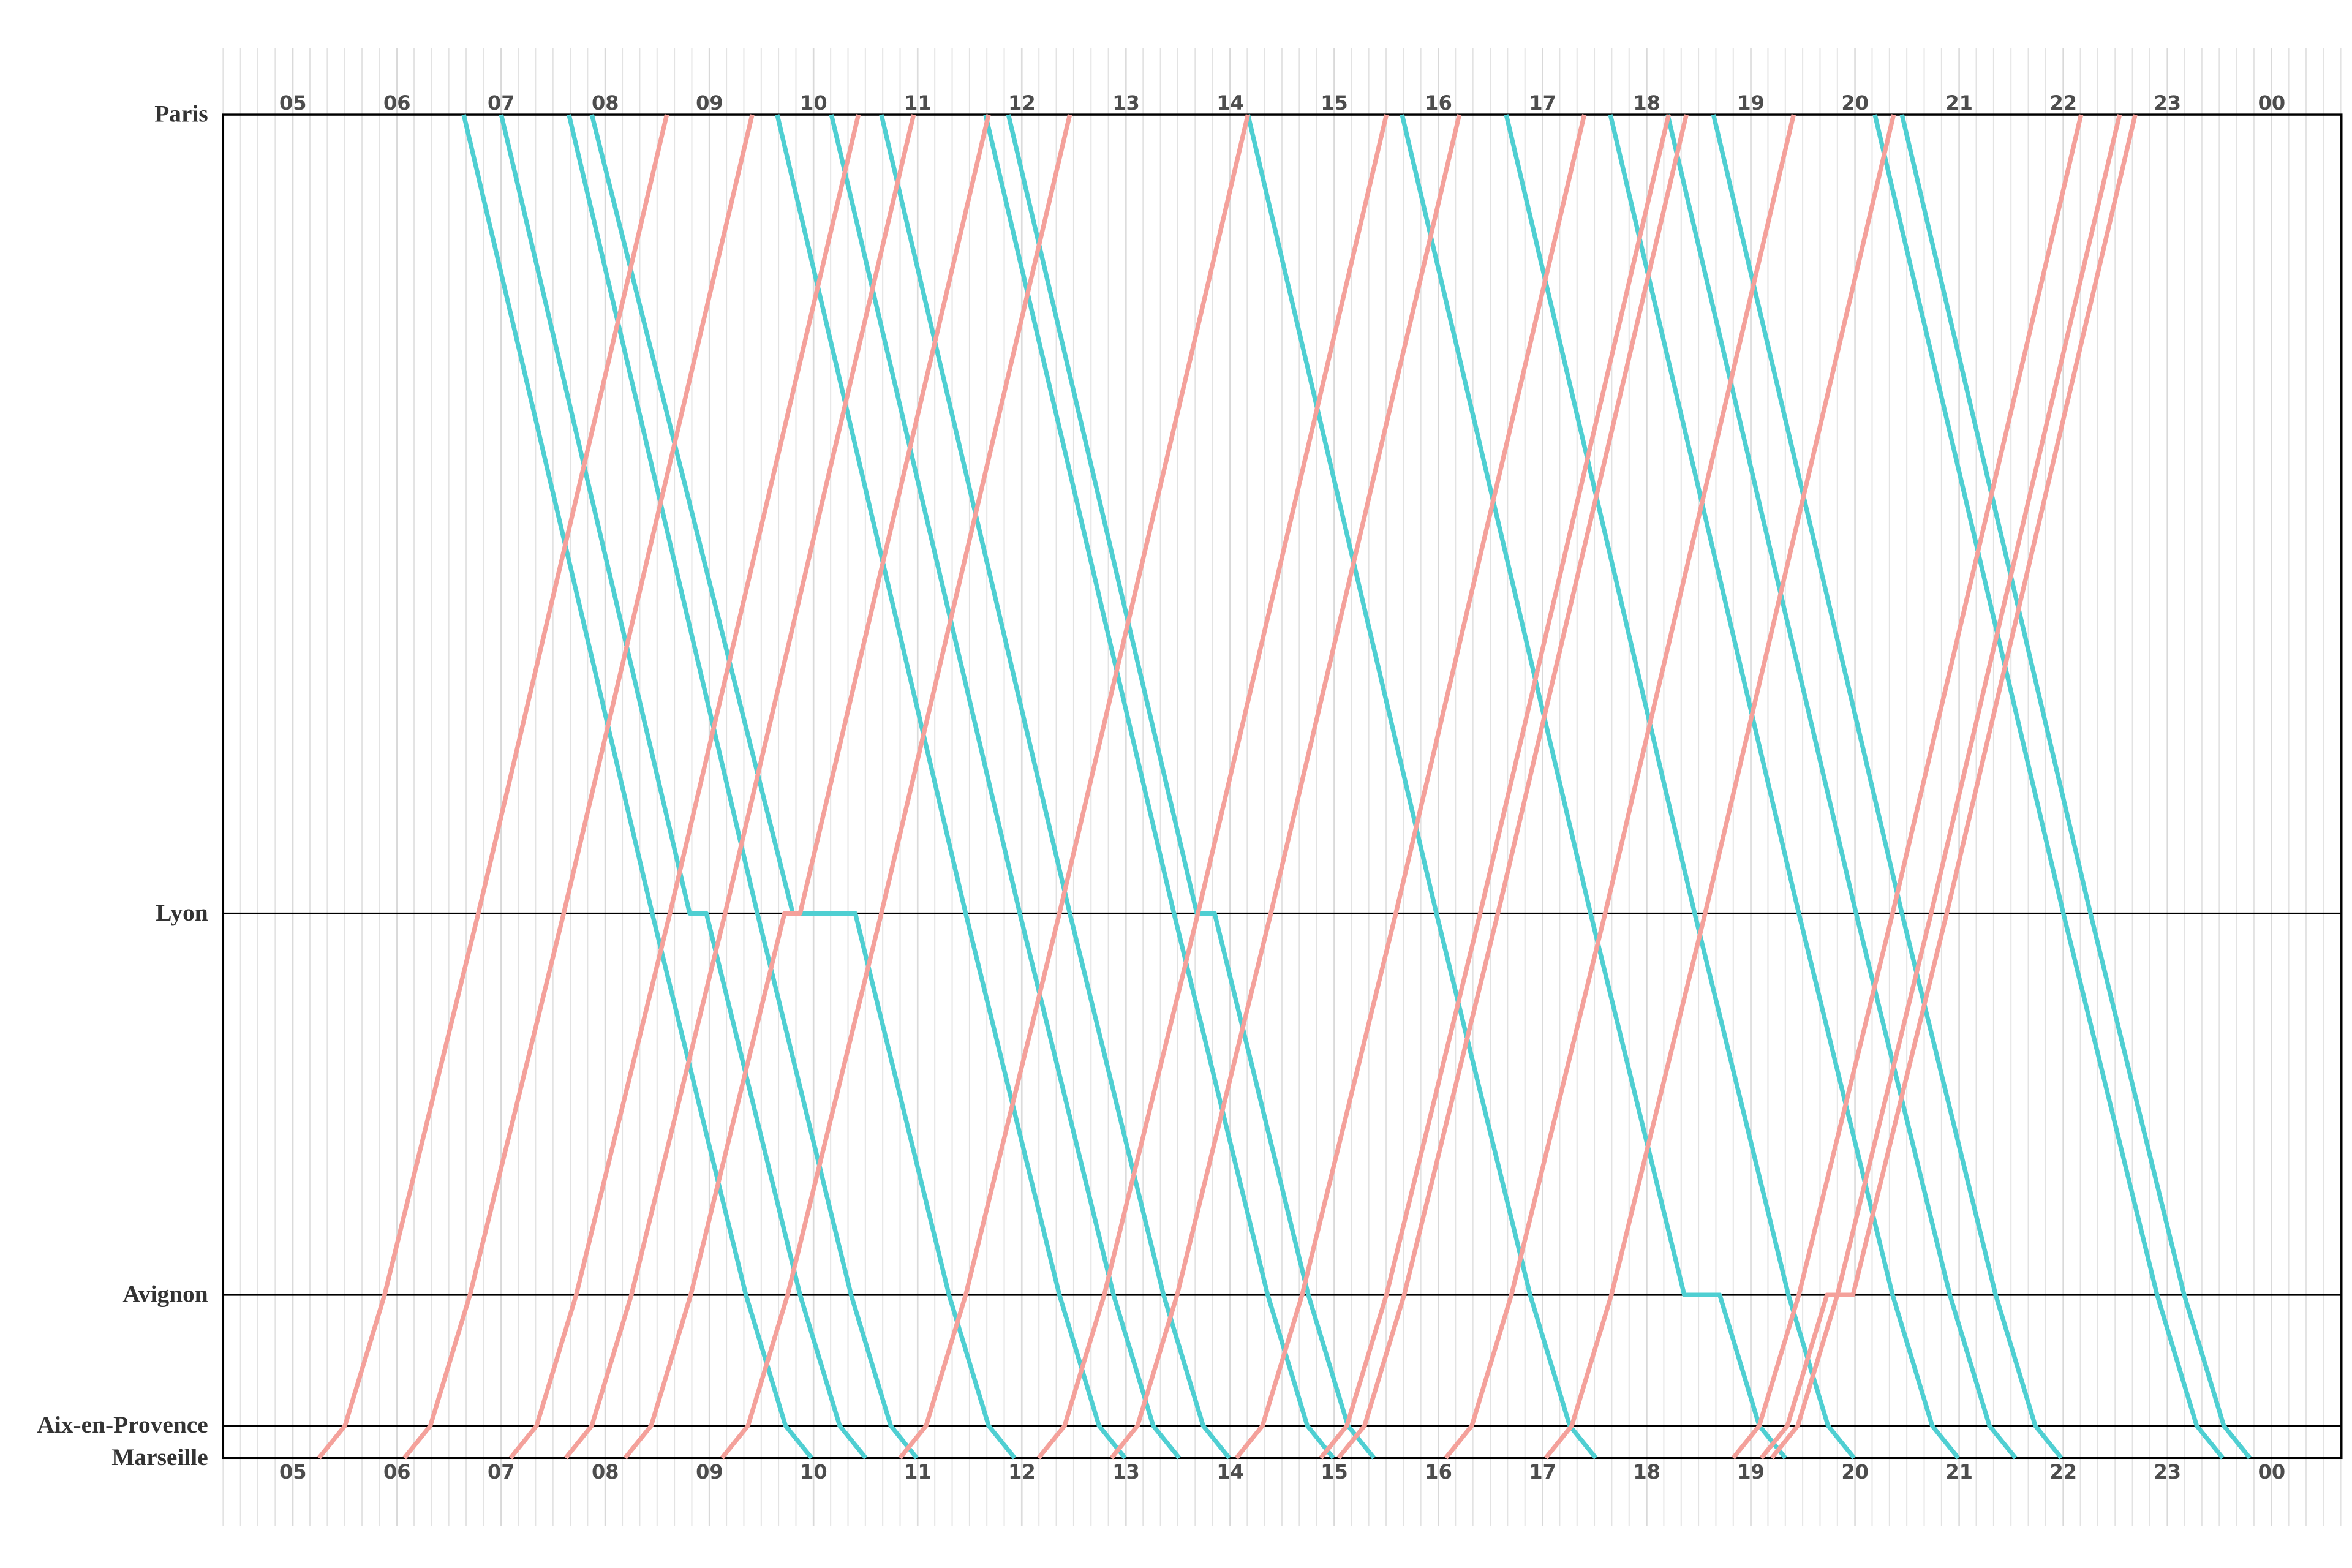 The width and height of the screenshot is (2352, 1568). I want to click on x-tick-label-top: 12, so click(1022, 103).